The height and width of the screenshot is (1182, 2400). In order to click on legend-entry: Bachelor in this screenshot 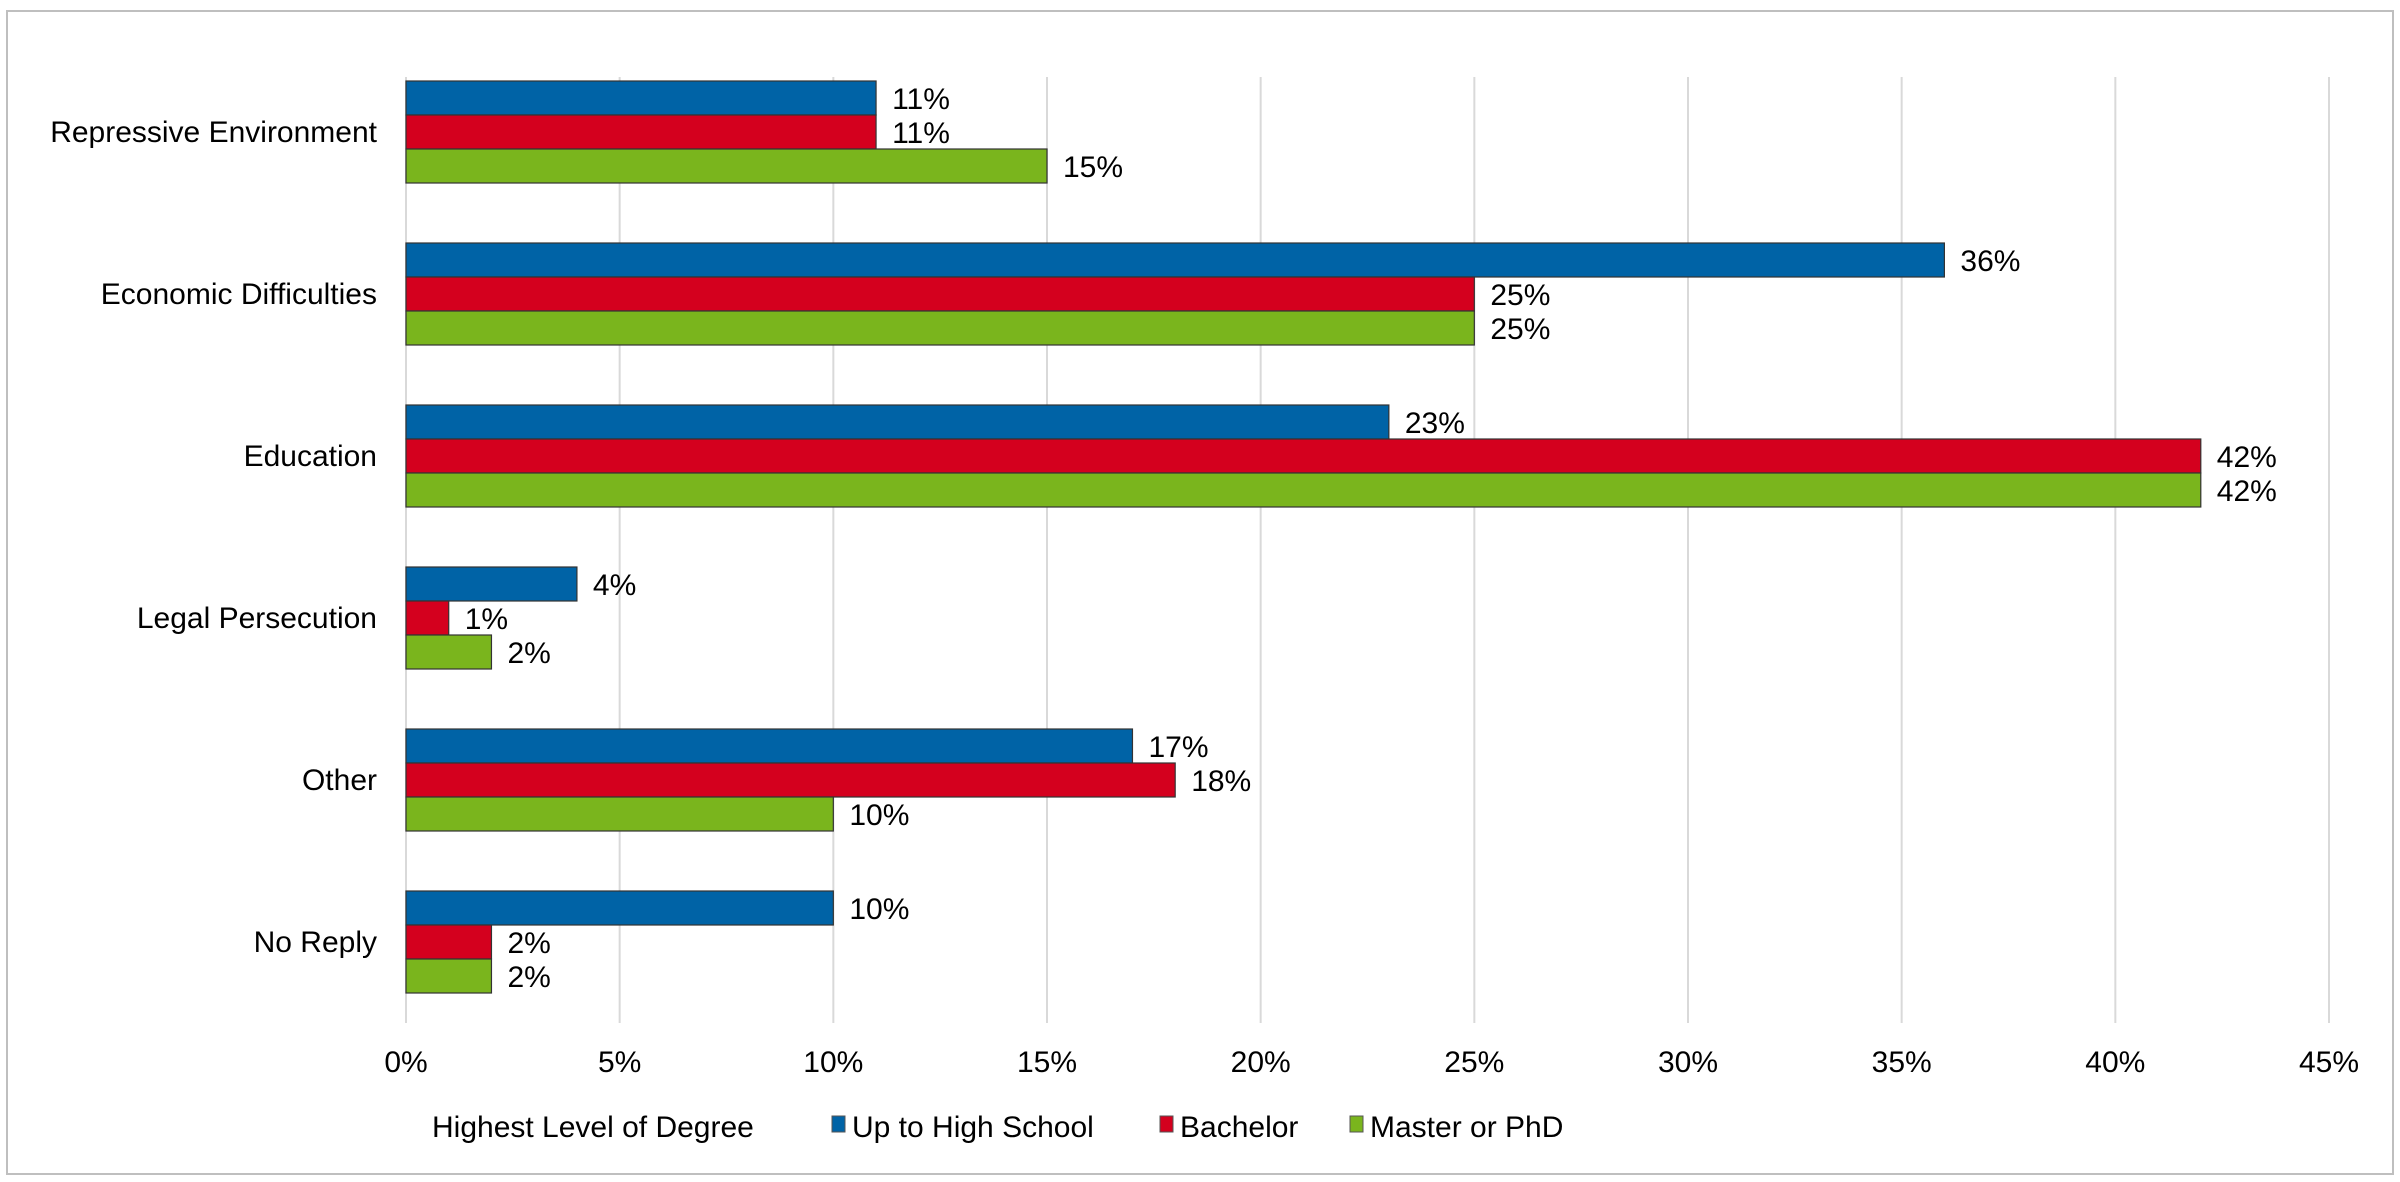, I will do `click(1239, 1127)`.